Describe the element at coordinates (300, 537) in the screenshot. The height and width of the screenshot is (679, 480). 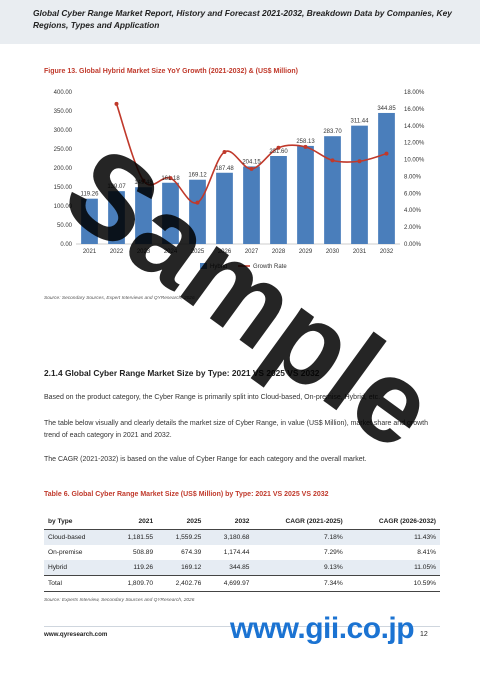
I see `cell-cagr-a: 7.18%` at that location.